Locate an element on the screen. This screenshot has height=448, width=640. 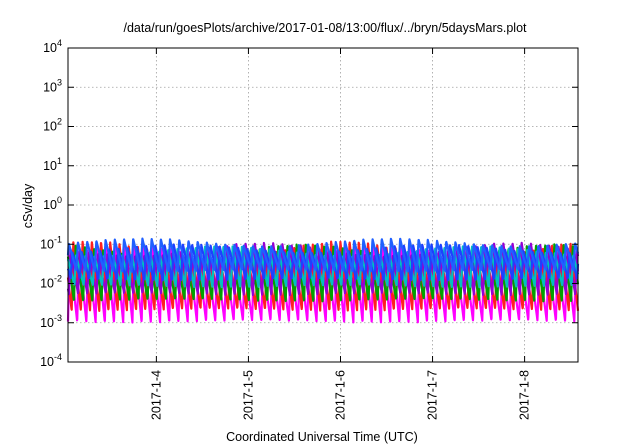
y-tick-label: 10⁰ is located at coordinates (52, 203).